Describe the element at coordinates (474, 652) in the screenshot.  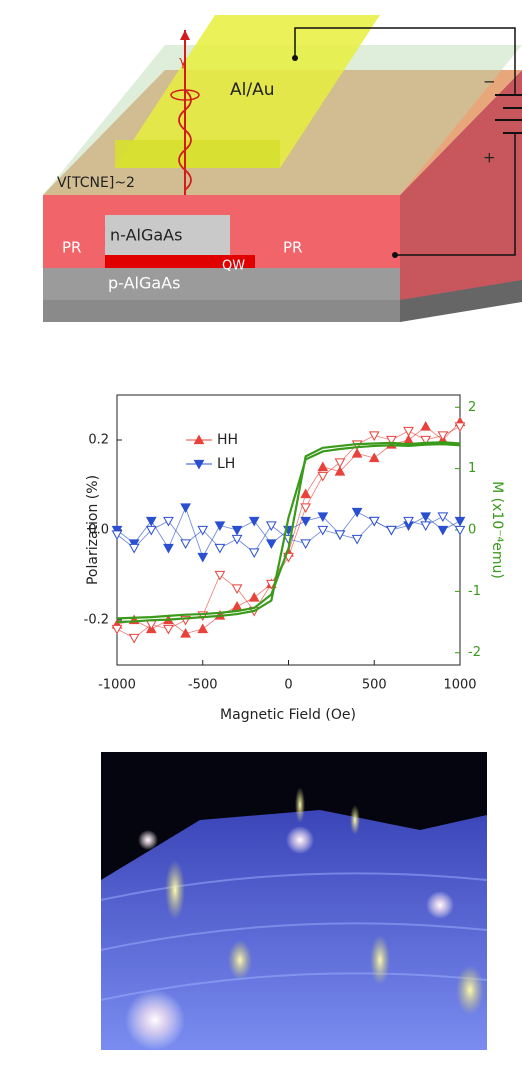
I see `y2-tick-label: -2` at that location.